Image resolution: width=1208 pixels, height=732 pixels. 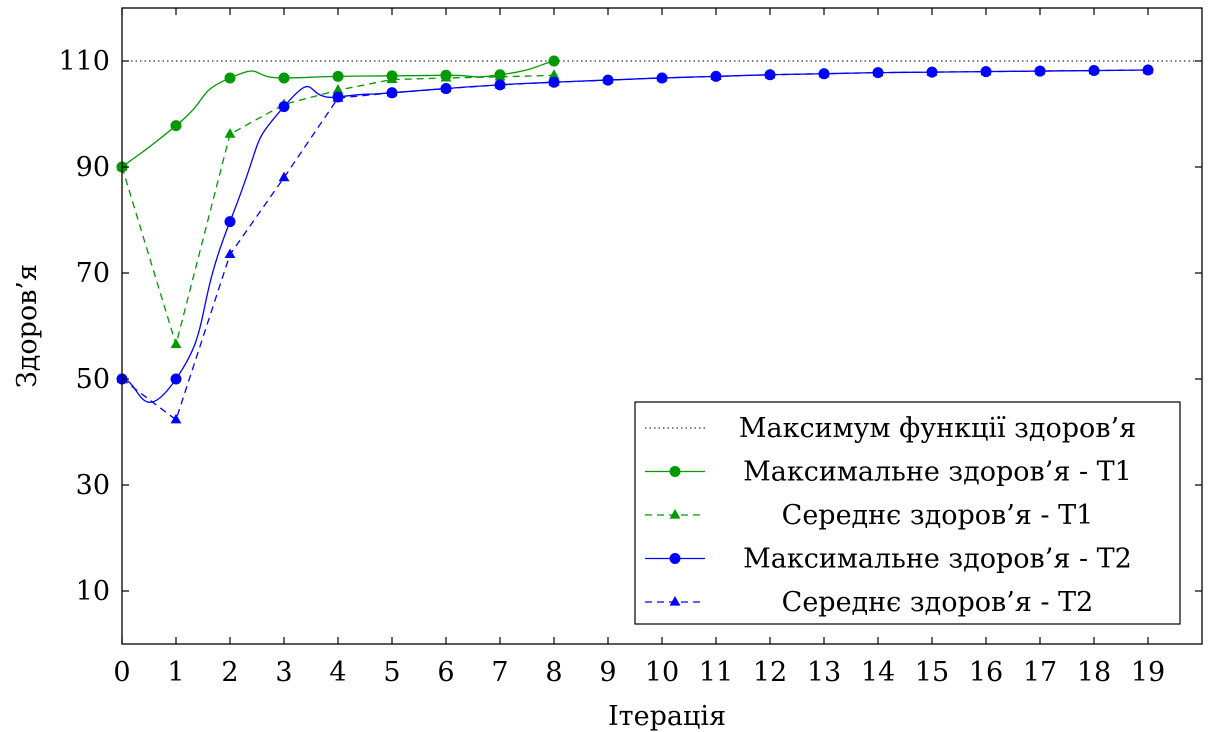 I want to click on y-tick-label: 50, so click(x=93, y=379).